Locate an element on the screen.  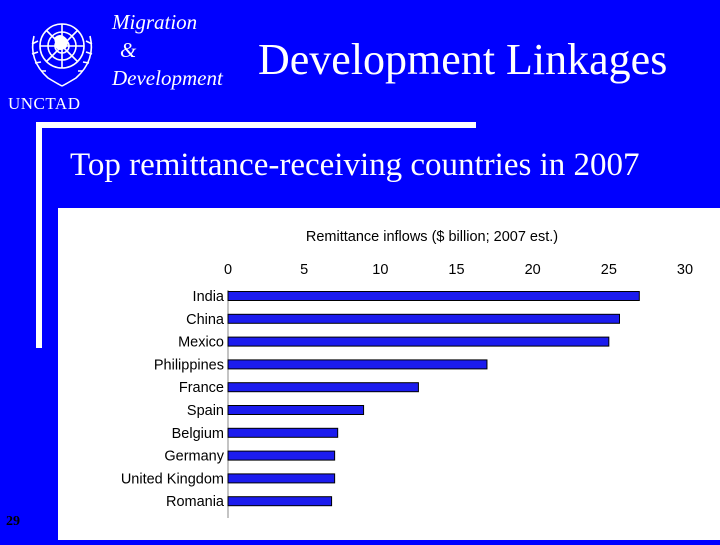
bar-france is located at coordinates (323, 387).